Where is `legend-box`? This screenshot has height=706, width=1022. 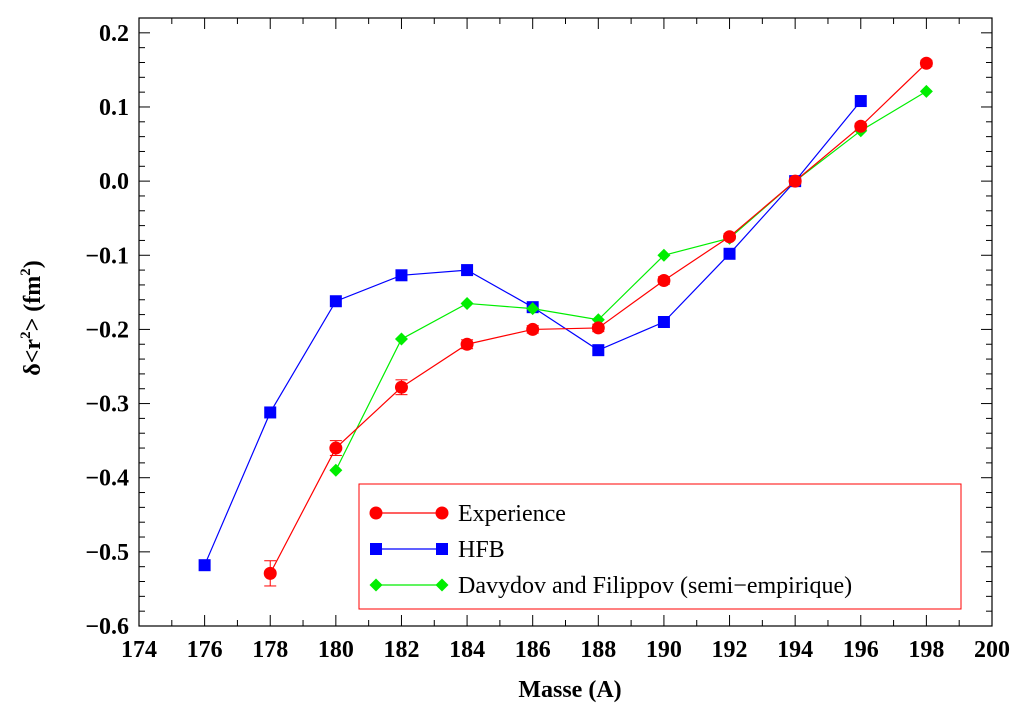
legend-box is located at coordinates (660, 546).